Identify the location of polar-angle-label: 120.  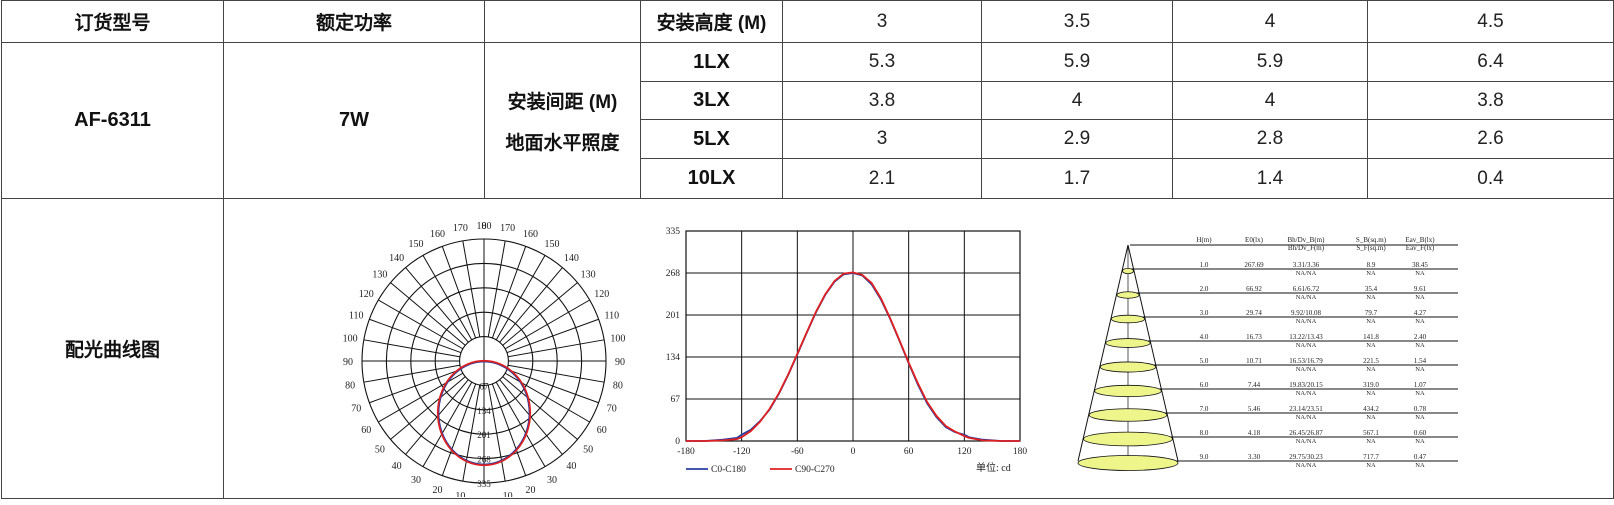
(366, 294).